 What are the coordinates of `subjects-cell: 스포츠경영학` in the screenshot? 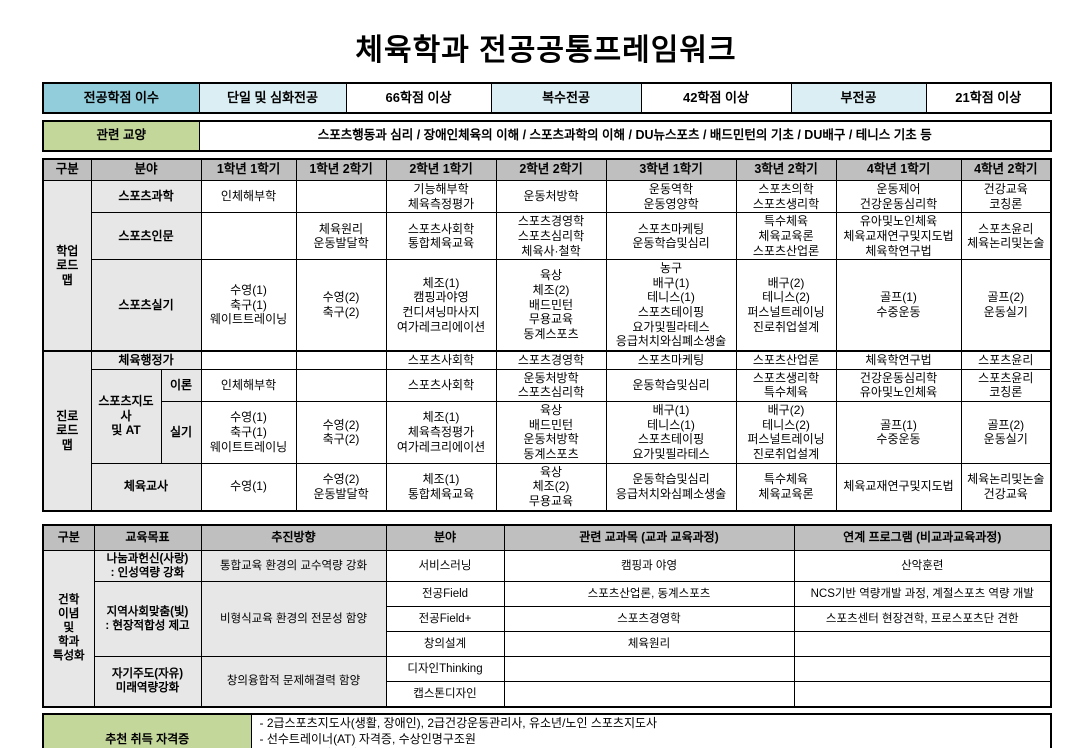 It's located at (649, 618).